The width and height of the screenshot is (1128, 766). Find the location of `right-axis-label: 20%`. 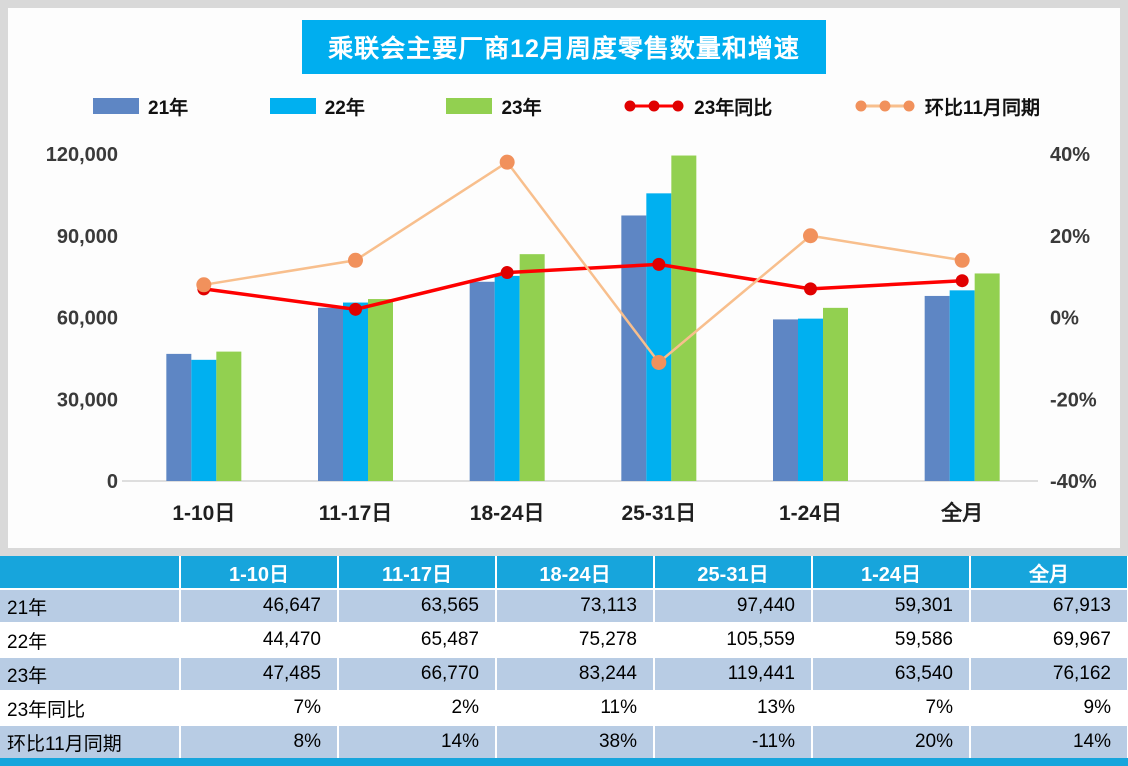

right-axis-label: 20% is located at coordinates (1070, 237).